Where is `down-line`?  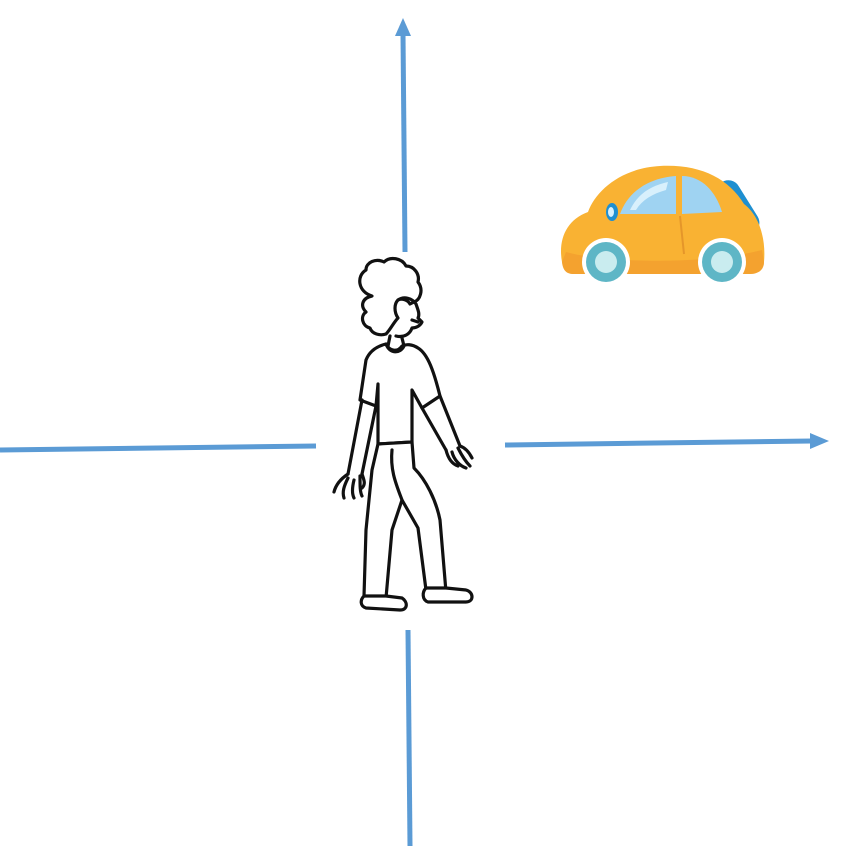
down-line is located at coordinates (409, 737).